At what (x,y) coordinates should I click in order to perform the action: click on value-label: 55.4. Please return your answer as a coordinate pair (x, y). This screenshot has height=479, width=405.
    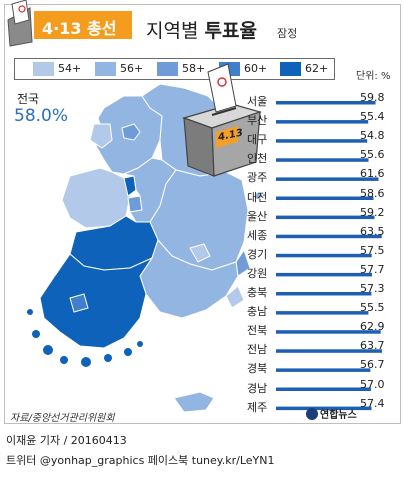
    Looking at the image, I should click on (372, 117).